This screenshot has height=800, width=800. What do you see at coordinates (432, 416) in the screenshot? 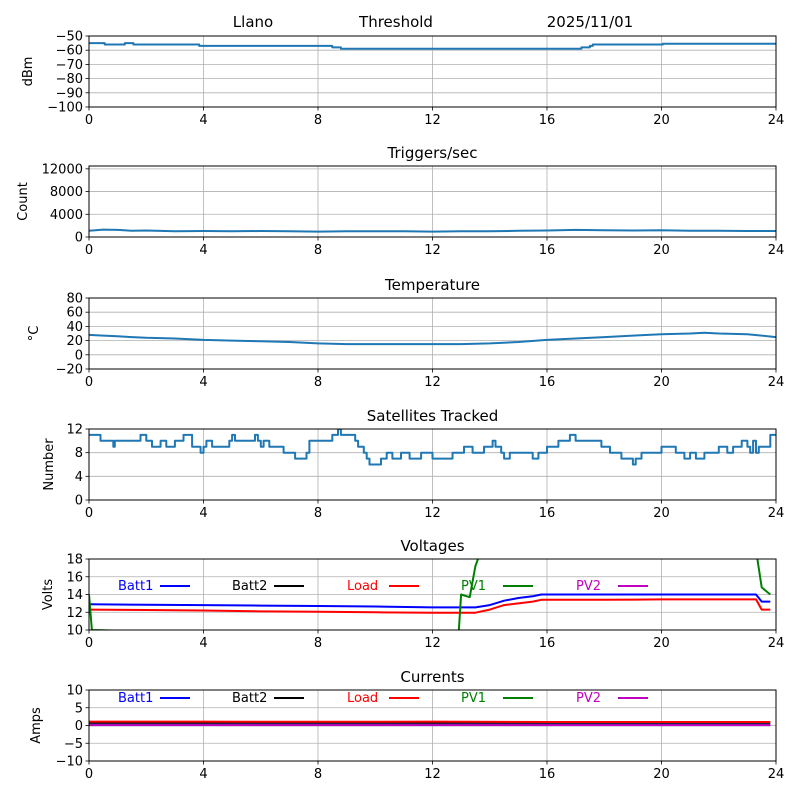
I see `panel-title: Satellites Tracked` at bounding box center [432, 416].